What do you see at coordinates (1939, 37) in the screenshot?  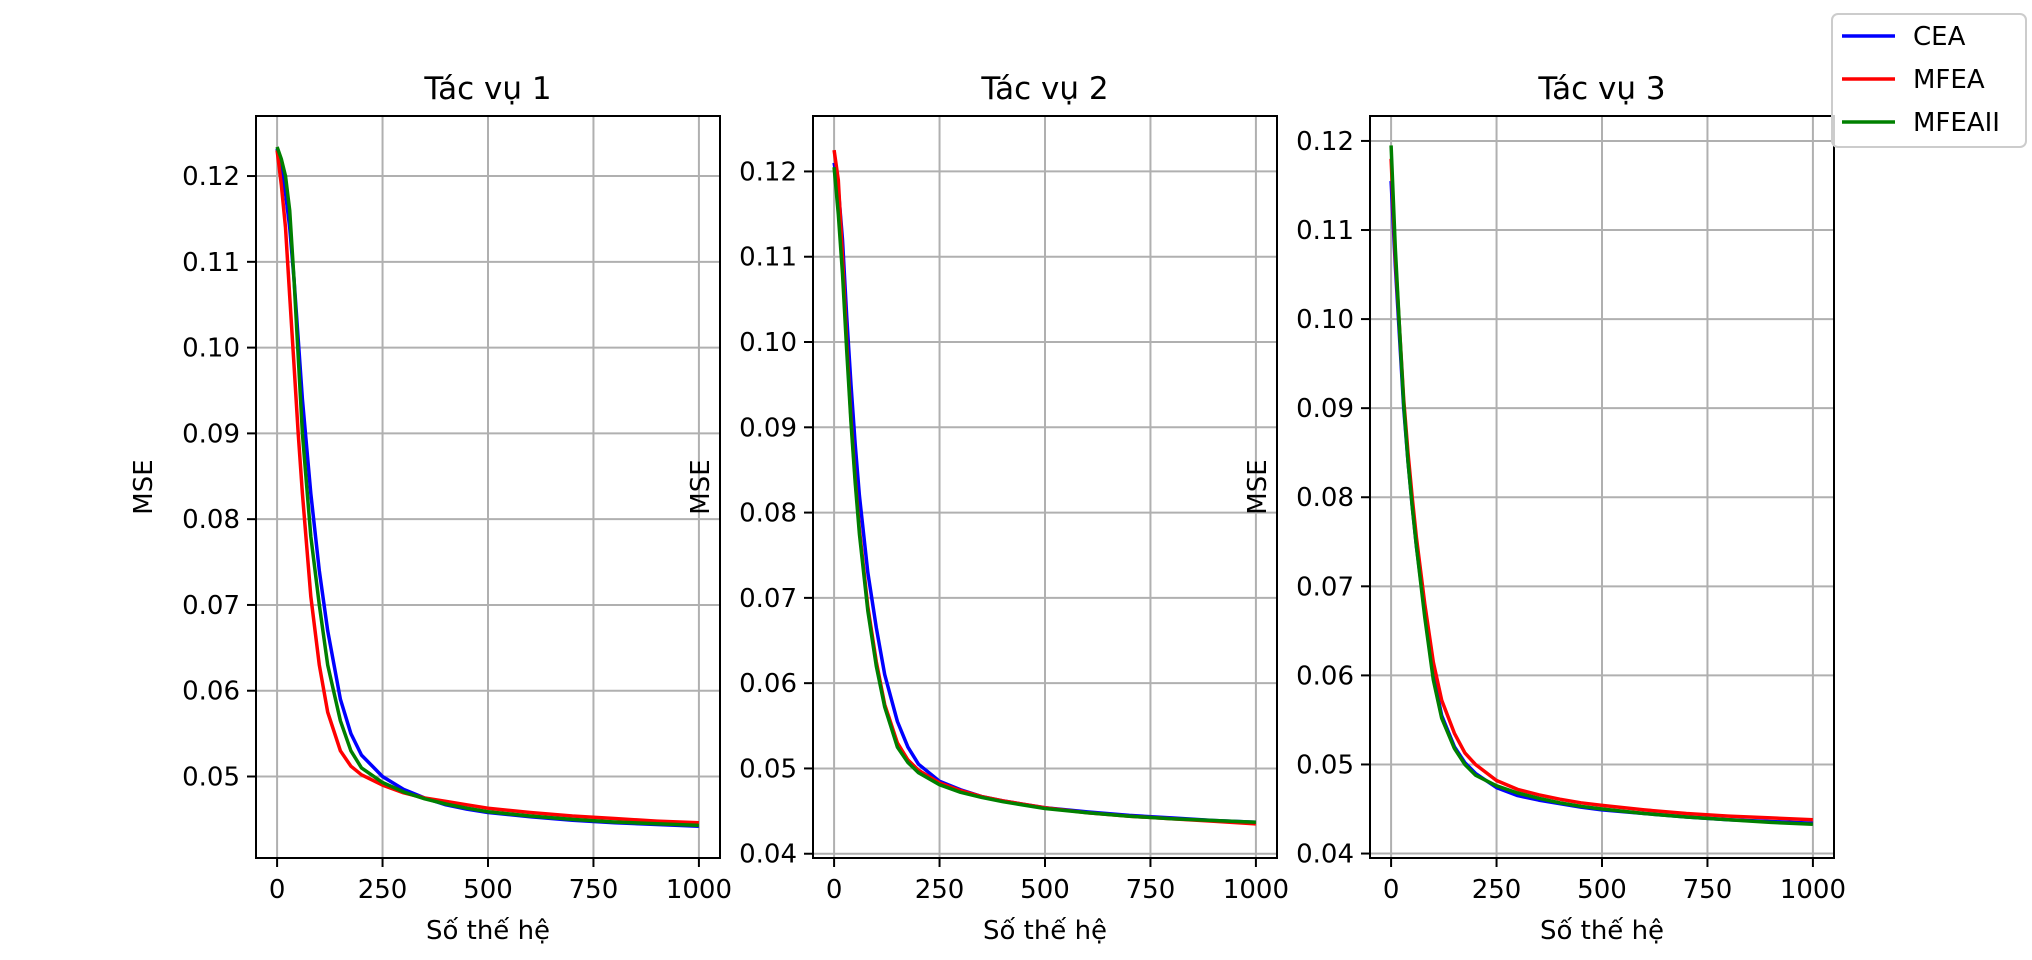 I see `legend-label-cea: CEA` at bounding box center [1939, 37].